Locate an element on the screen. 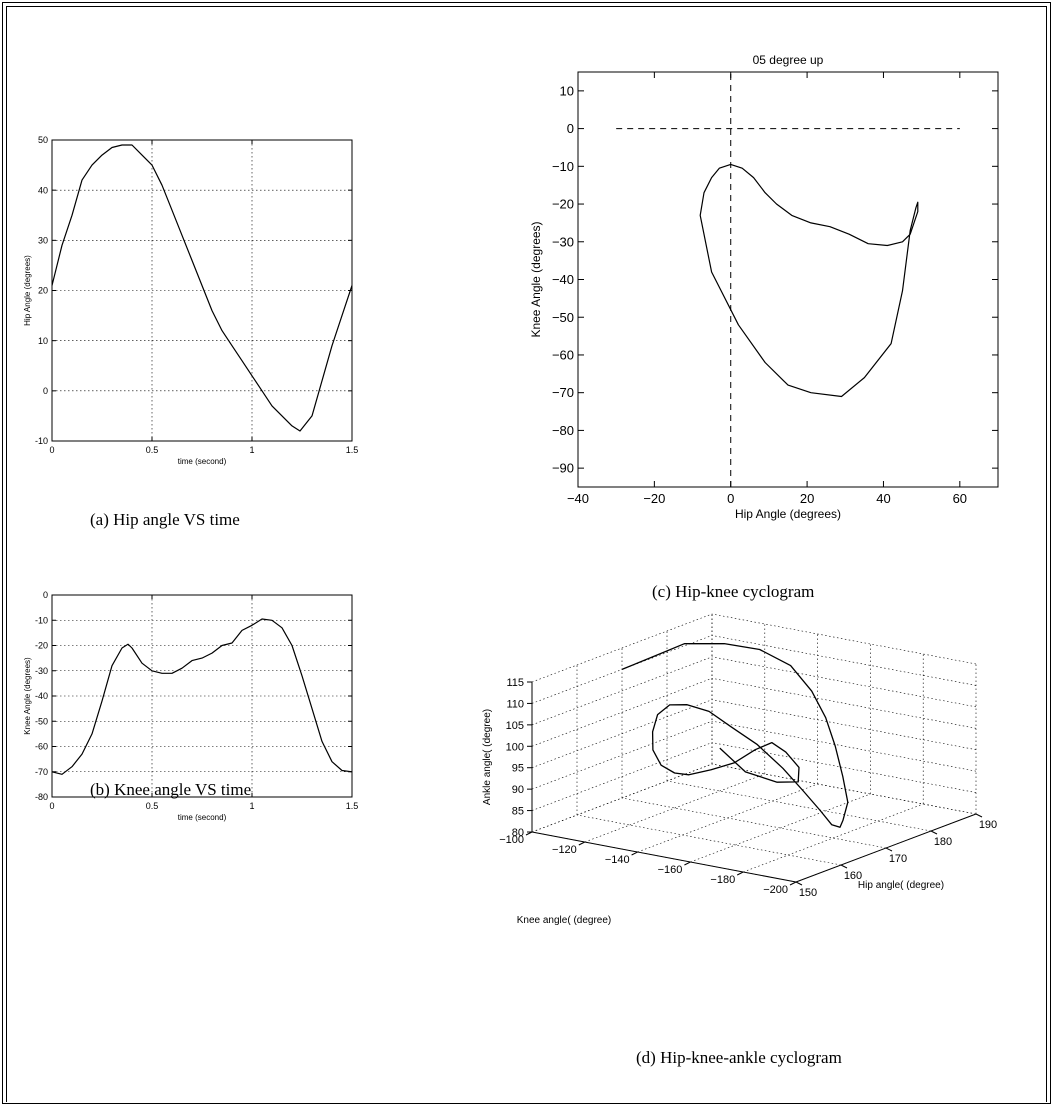 The height and width of the screenshot is (1108, 1055). x-tick-label: 150 is located at coordinates (808, 893).